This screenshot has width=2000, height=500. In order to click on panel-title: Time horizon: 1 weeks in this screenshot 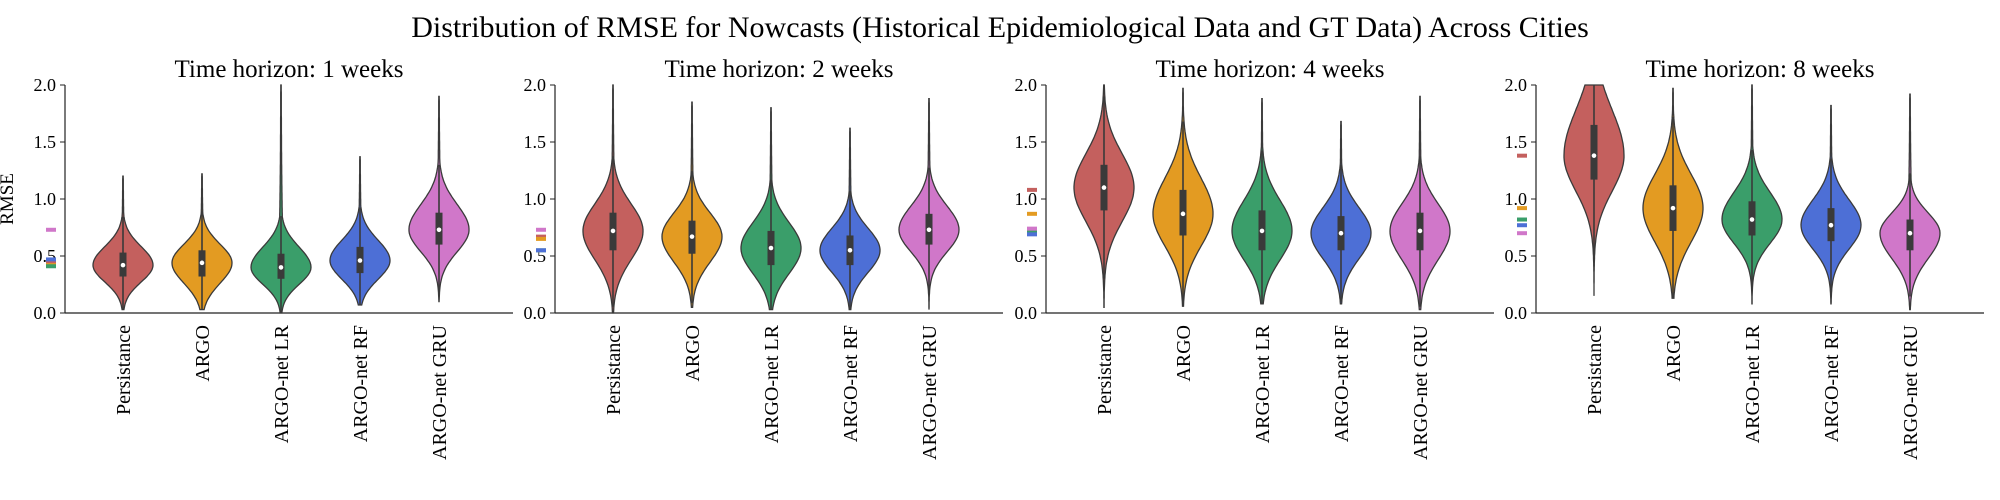, I will do `click(289, 69)`.